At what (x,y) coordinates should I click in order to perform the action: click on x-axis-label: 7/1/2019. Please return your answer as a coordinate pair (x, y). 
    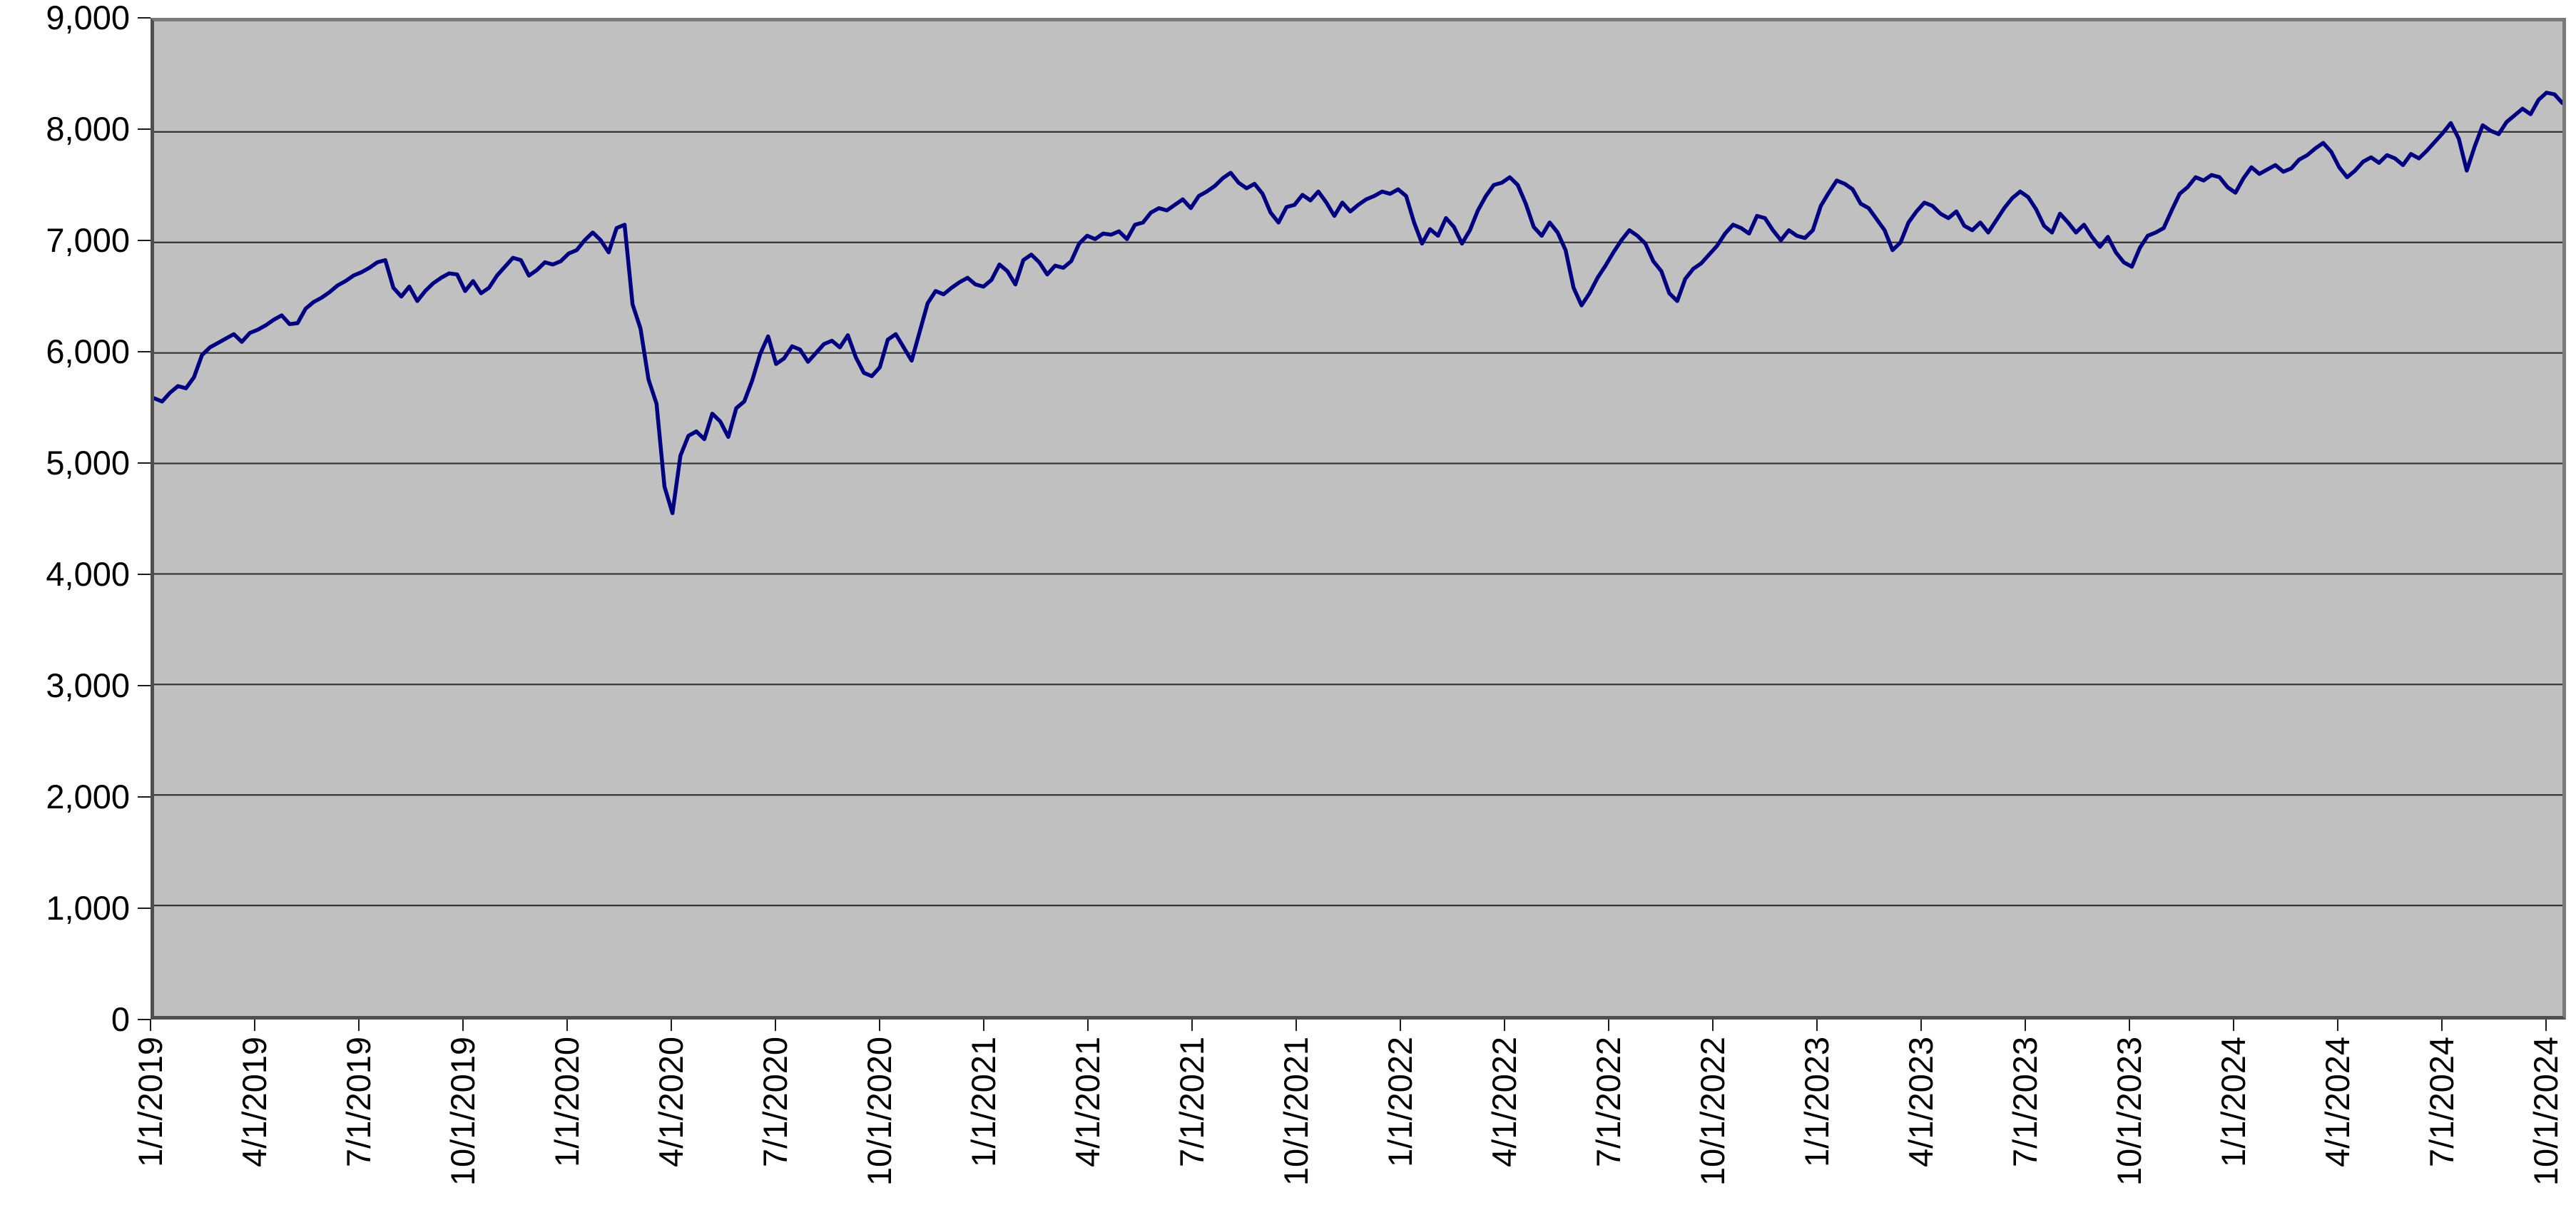
    Looking at the image, I should click on (358, 1126).